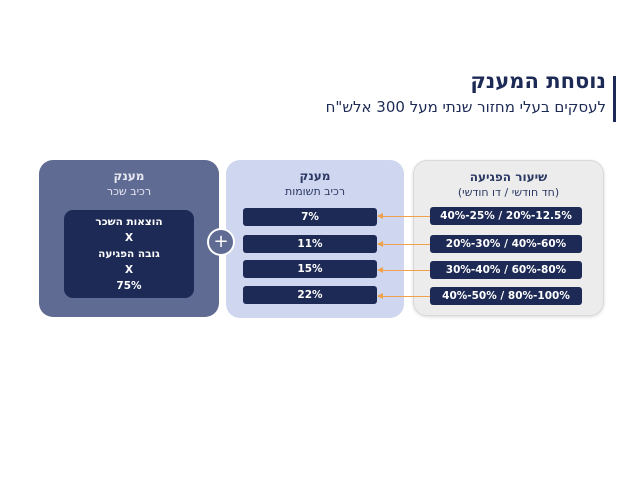 The height and width of the screenshot is (480, 640). What do you see at coordinates (508, 192) in the screenshot?
I see `damage-rate-subtitle: (חד חודשי / דו חודשי)` at bounding box center [508, 192].